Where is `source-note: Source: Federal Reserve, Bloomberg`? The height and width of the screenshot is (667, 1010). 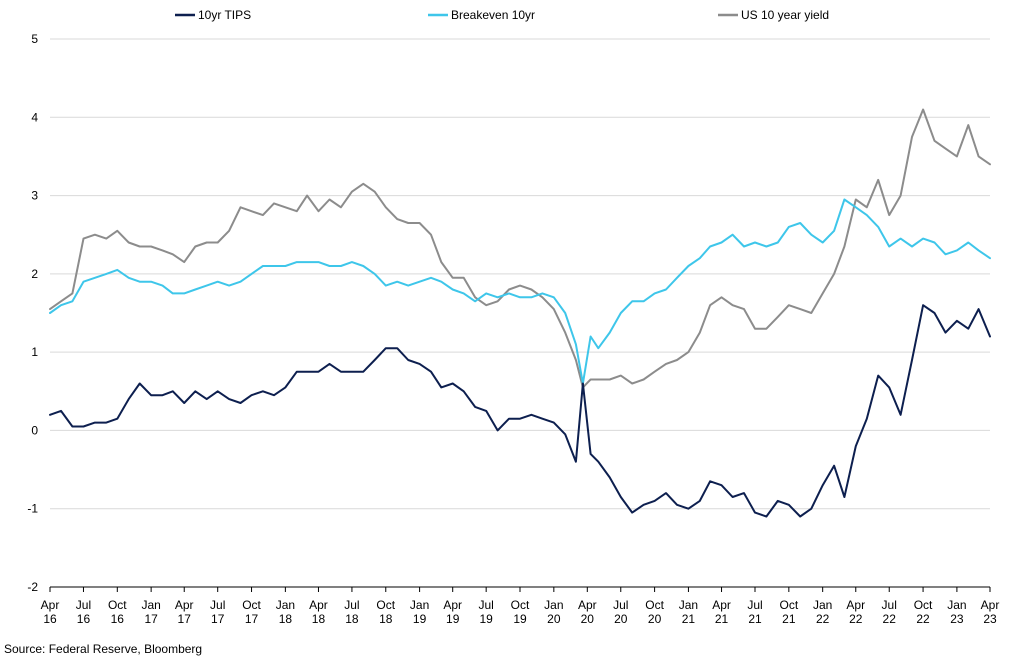
source-note: Source: Federal Reserve, Bloomberg is located at coordinates (103, 649).